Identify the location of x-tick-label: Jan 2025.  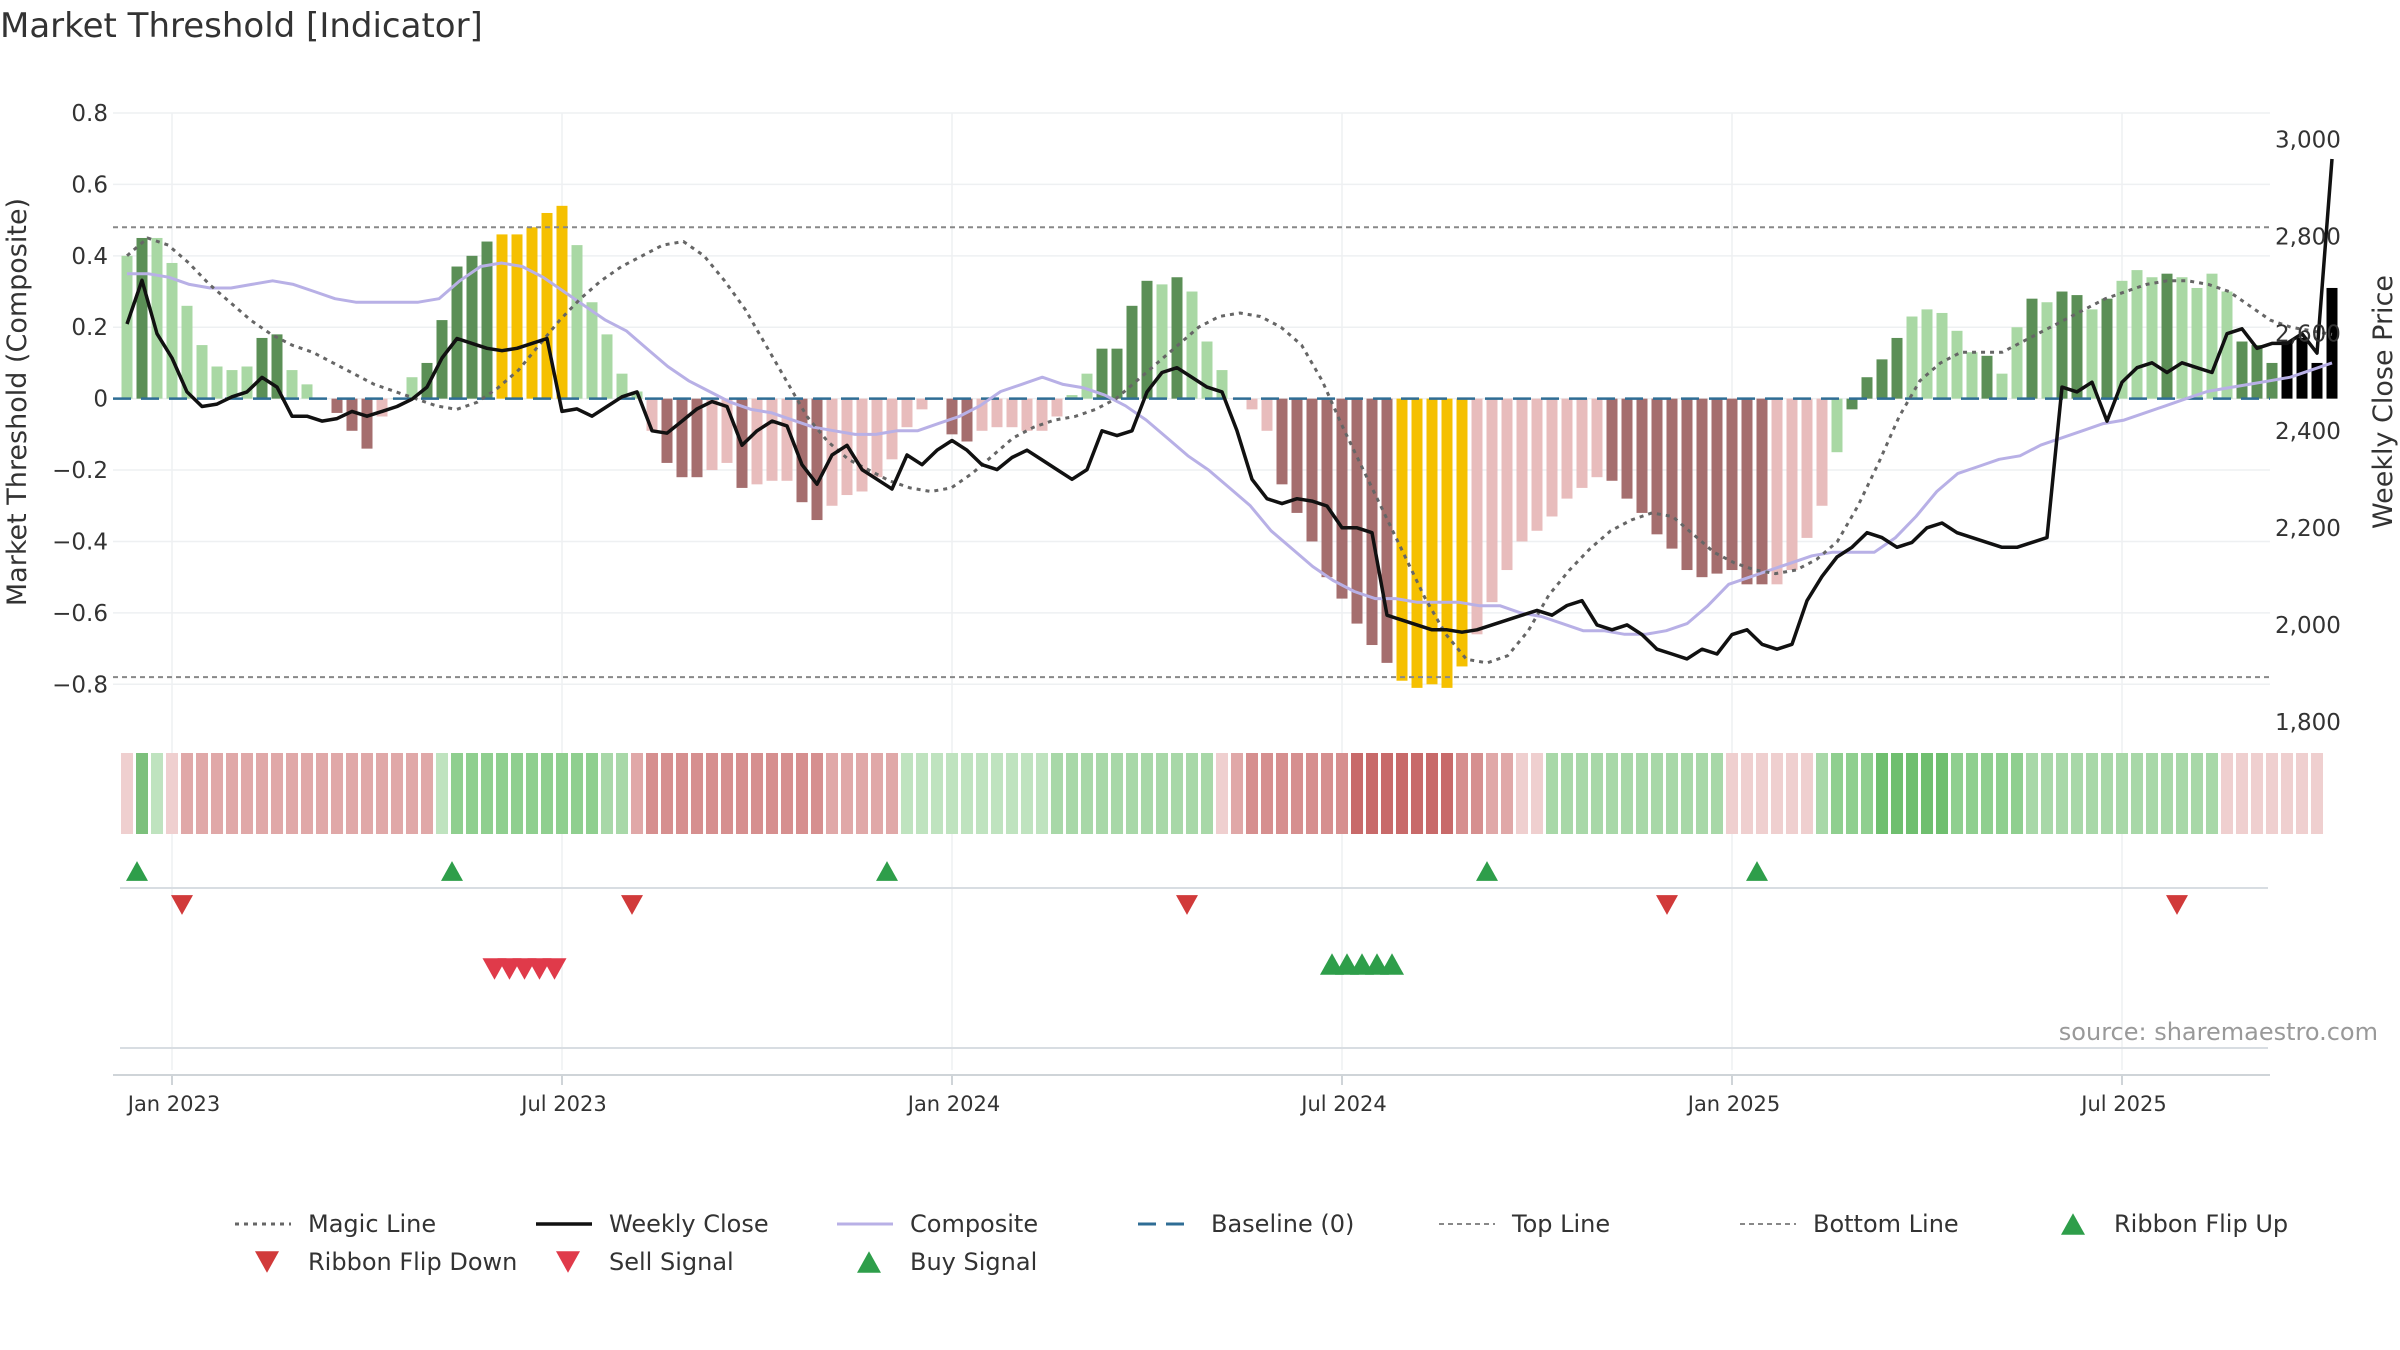
(1733, 1104).